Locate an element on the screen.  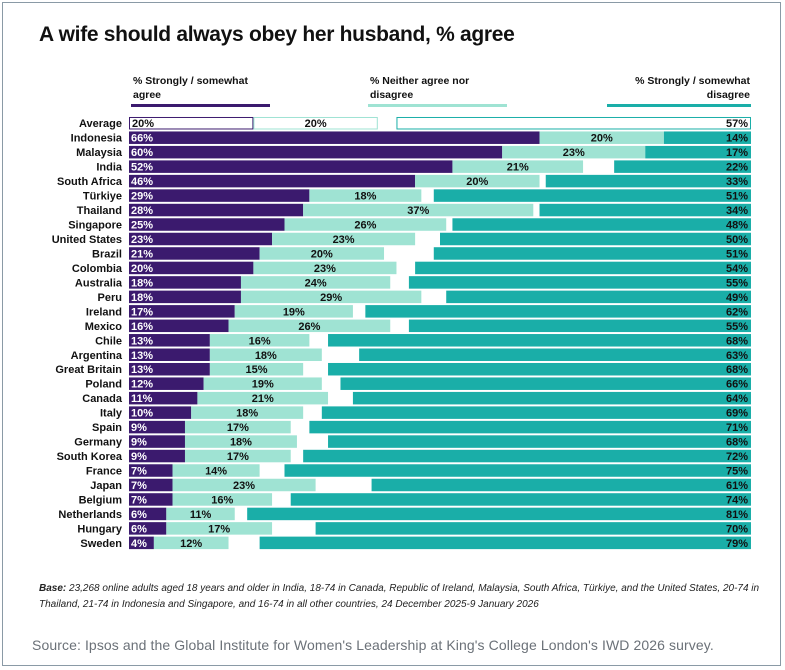
value-label-neither: 20% is located at coordinates (477, 182).